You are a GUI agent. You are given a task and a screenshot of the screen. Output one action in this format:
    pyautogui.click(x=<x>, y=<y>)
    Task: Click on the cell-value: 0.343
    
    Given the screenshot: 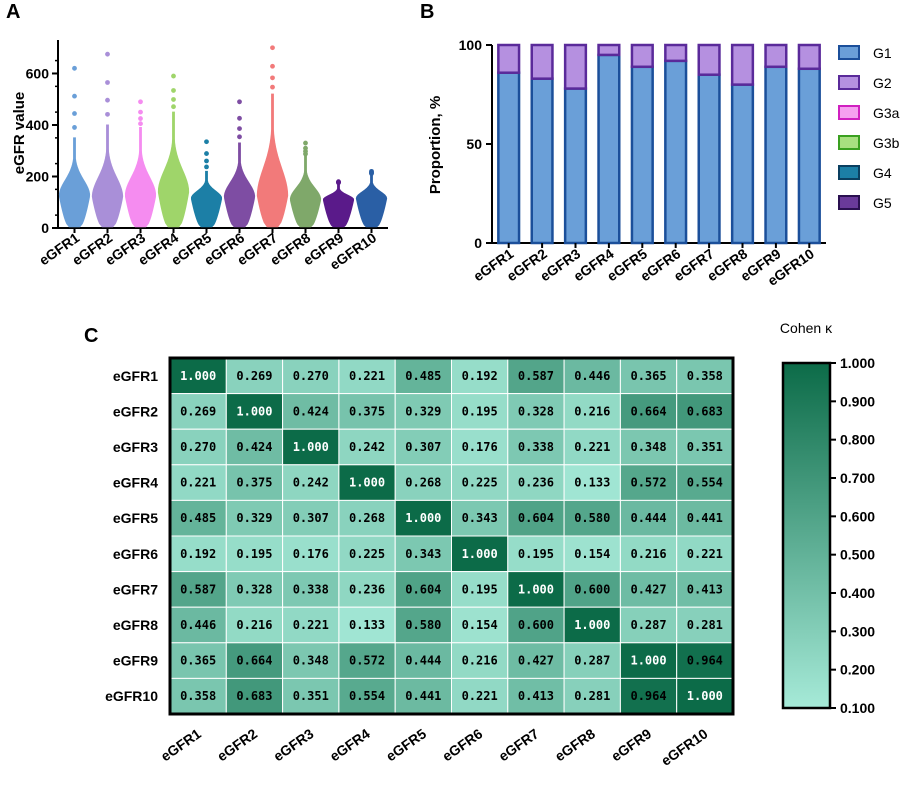 What is the action you would take?
    pyautogui.click(x=423, y=554)
    